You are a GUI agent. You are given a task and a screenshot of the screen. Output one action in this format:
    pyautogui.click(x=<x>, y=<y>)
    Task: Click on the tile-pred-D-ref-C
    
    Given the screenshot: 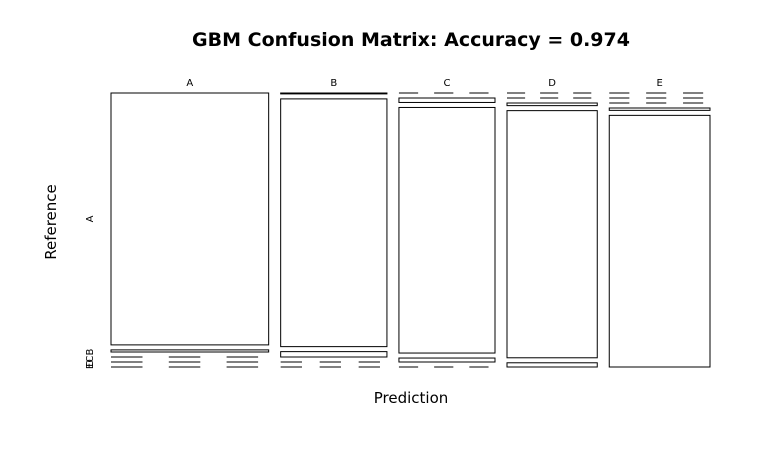 What is the action you would take?
    pyautogui.click(x=552, y=104)
    